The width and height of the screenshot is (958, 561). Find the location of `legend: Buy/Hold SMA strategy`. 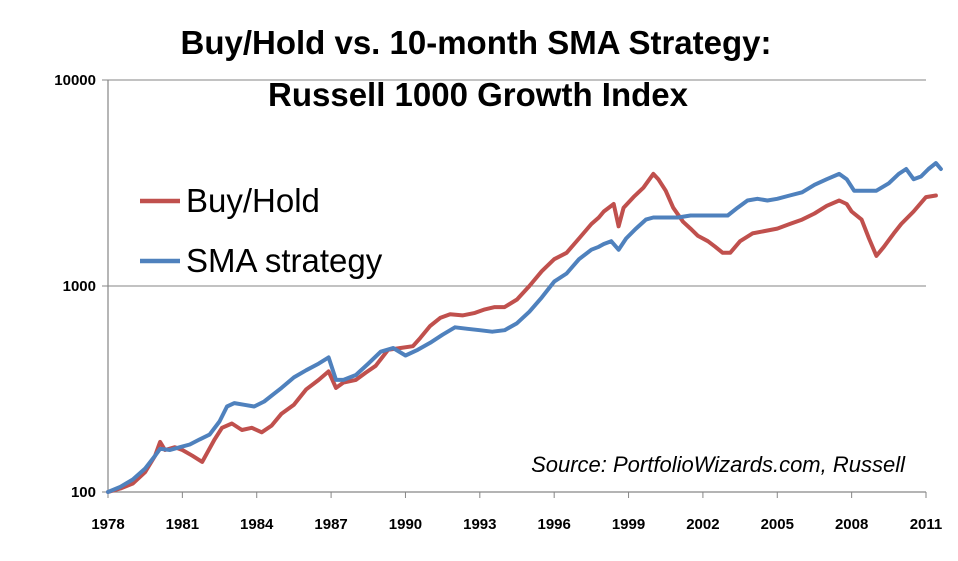

legend: Buy/Hold SMA strategy is located at coordinates (261, 230).